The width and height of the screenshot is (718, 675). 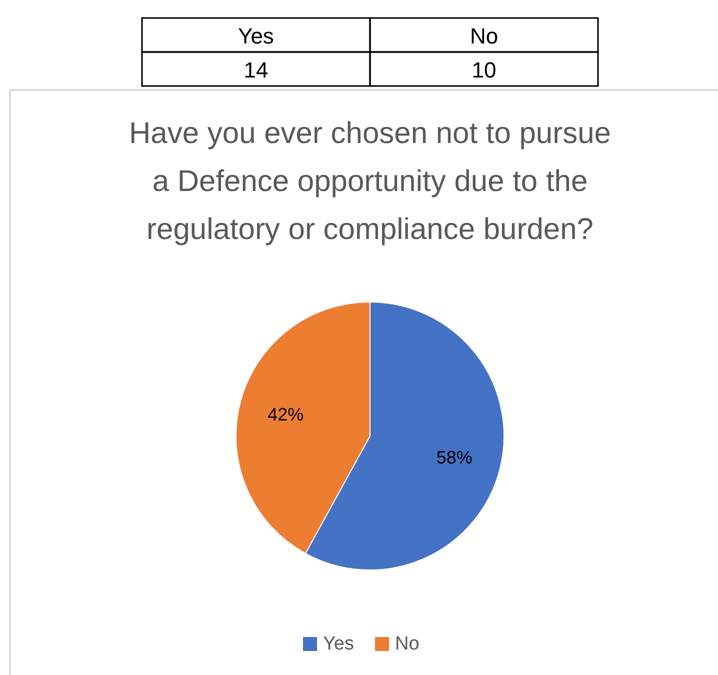 What do you see at coordinates (370, 181) in the screenshot?
I see `chart-title: Have you ever chosen not to pursue a Defence opportunity due to the regulatory or compliance burden?` at bounding box center [370, 181].